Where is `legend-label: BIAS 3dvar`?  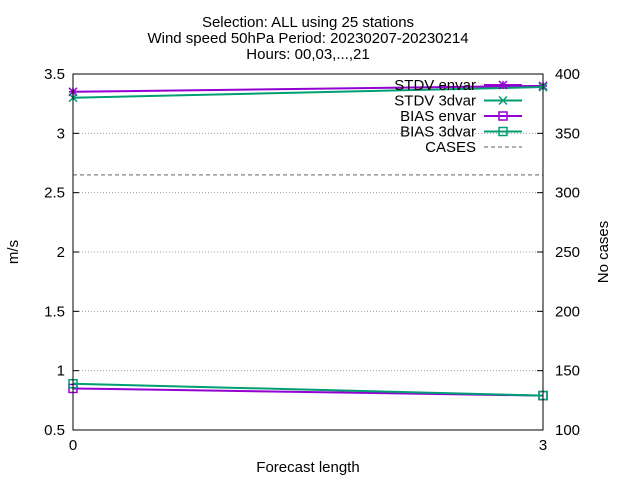
legend-label: BIAS 3dvar is located at coordinates (438, 132).